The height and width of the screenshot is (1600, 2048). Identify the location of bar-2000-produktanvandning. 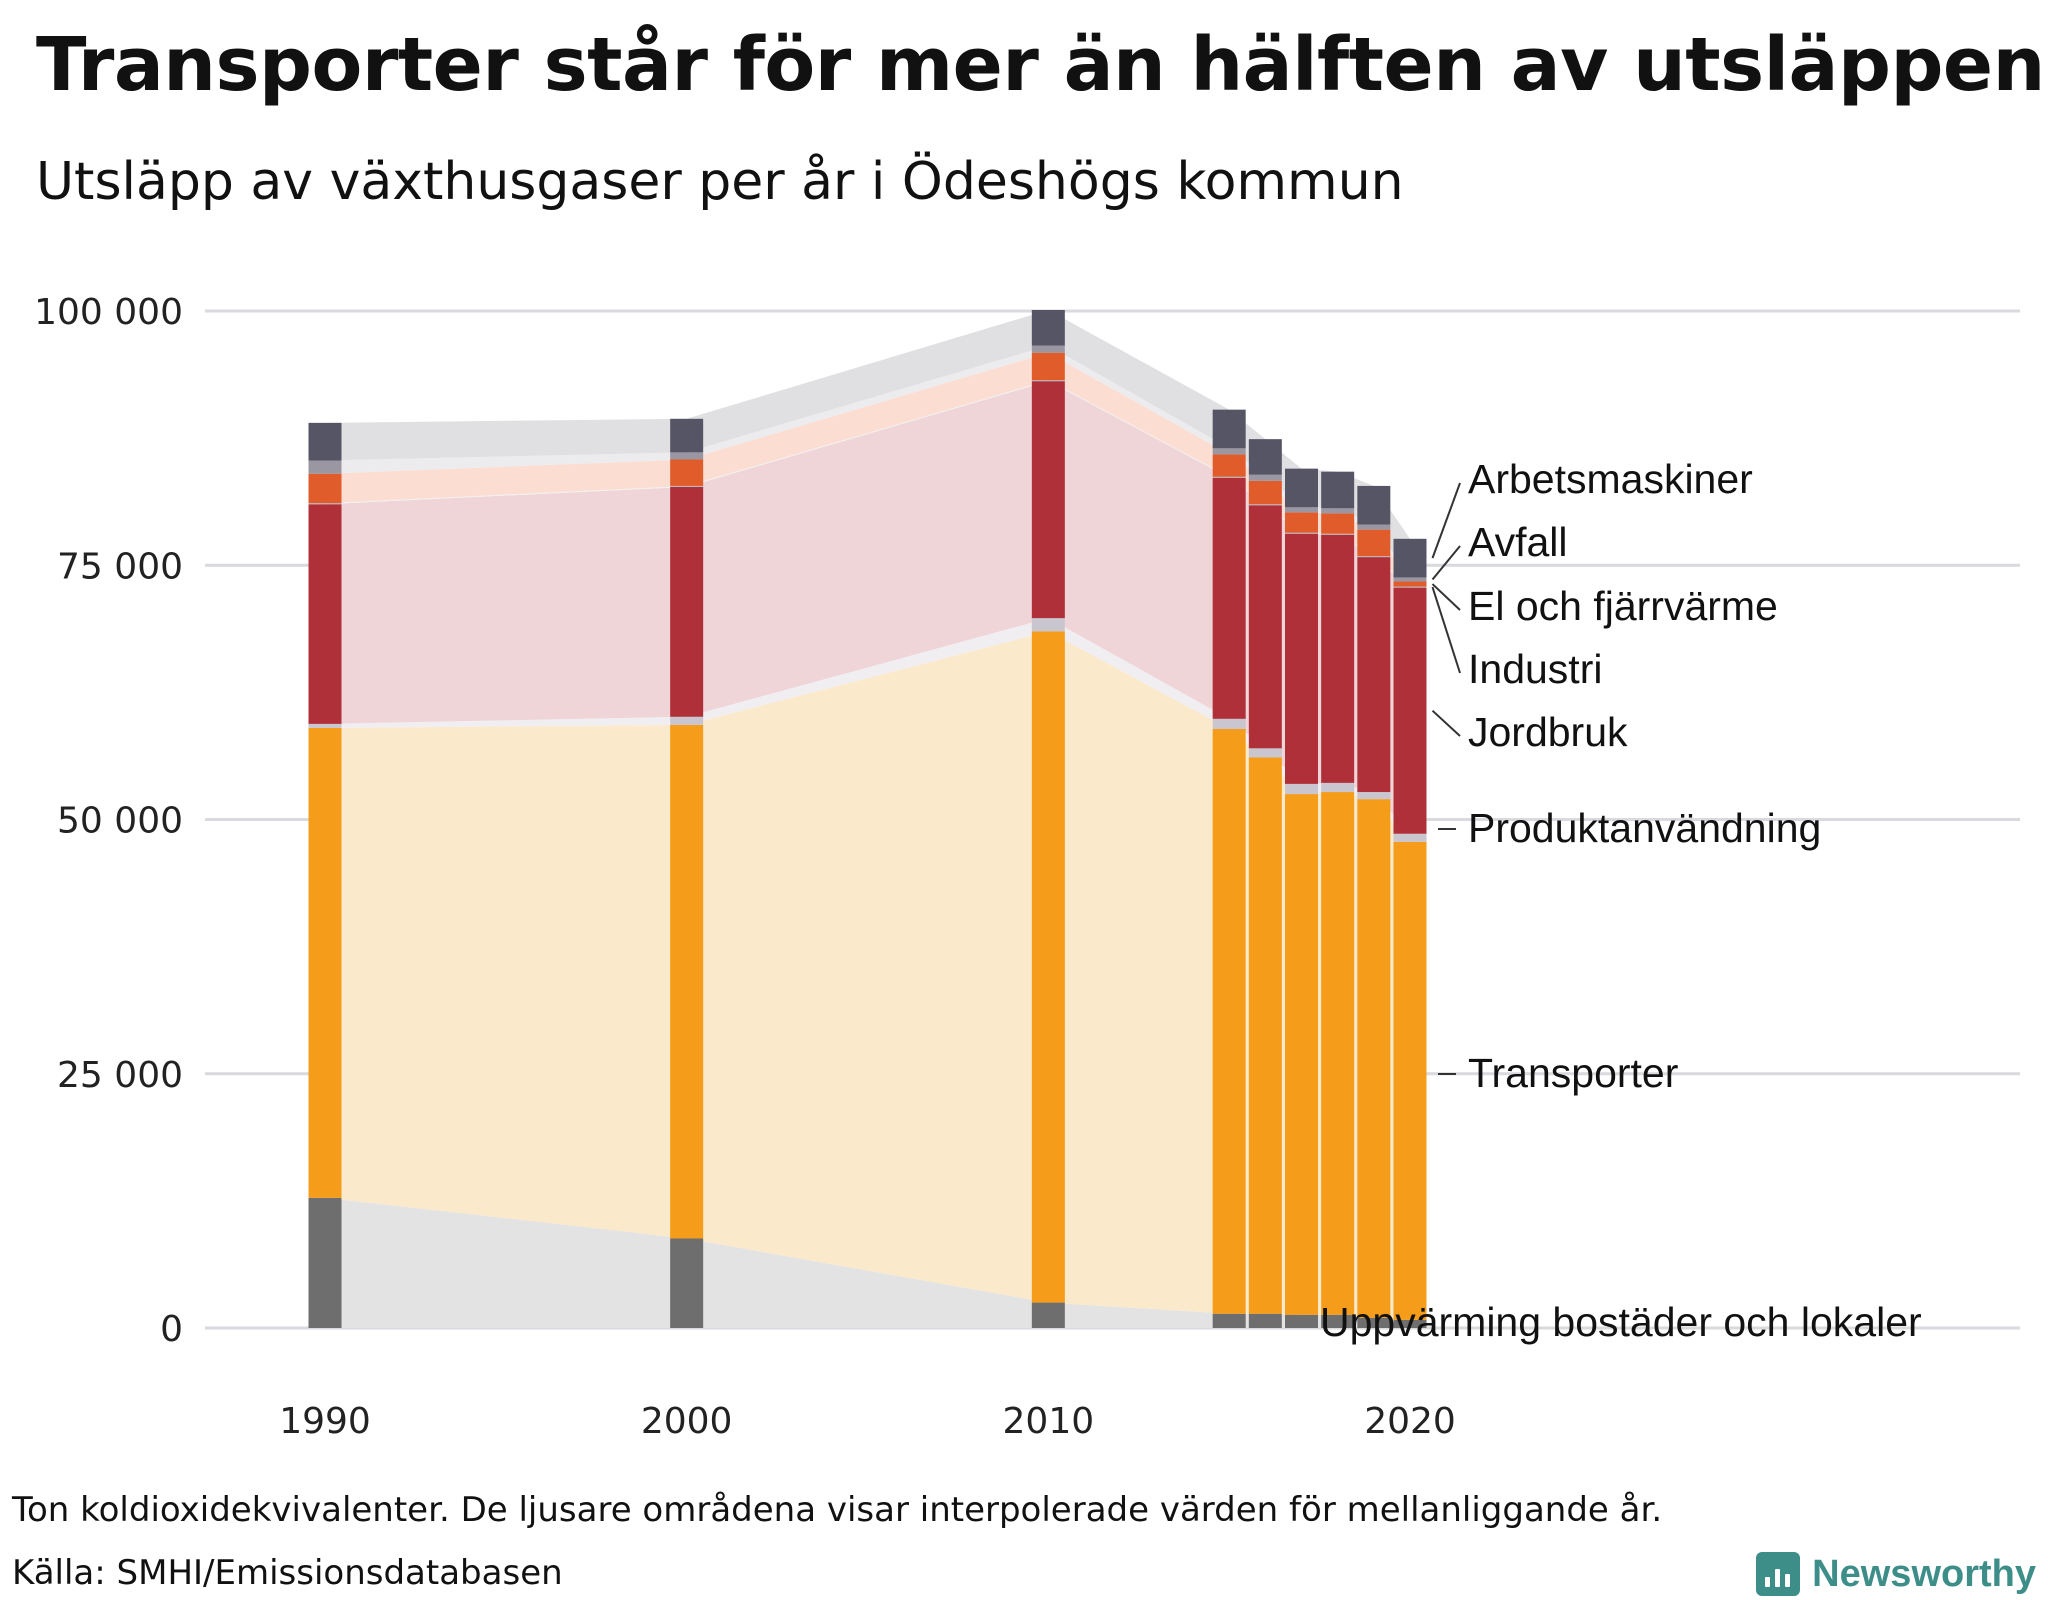
(687, 720).